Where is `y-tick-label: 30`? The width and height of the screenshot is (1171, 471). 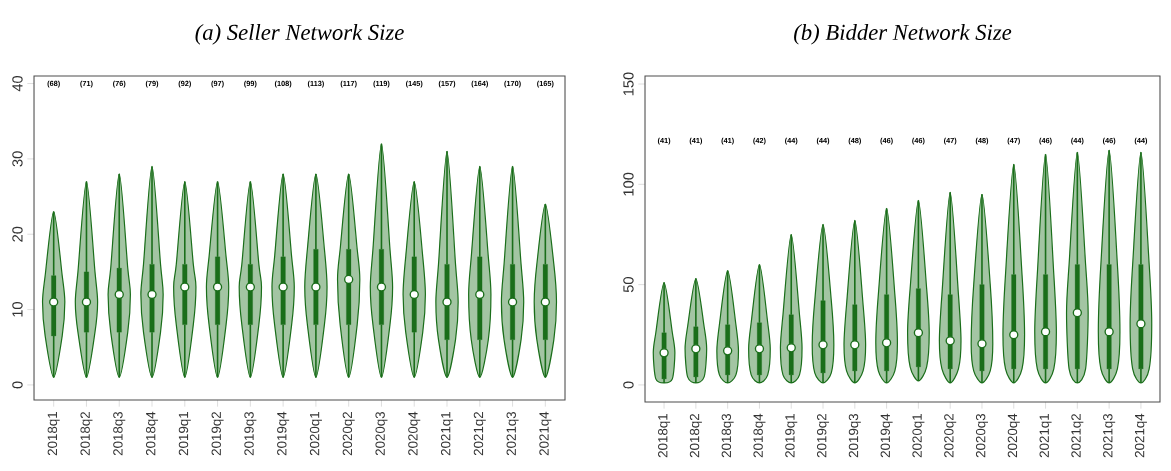 y-tick-label: 30 is located at coordinates (17, 159).